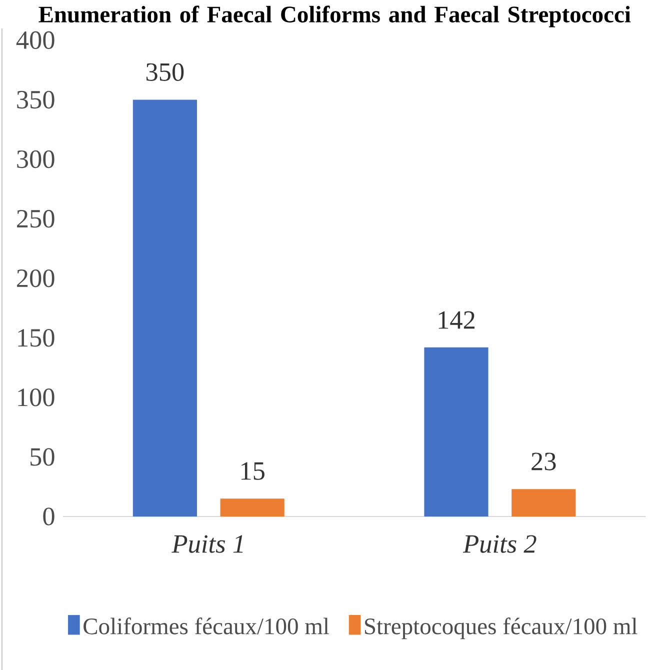 This screenshot has width=669, height=670. What do you see at coordinates (501, 629) in the screenshot?
I see `legend-label: Streptocoques fécaux/100 ml` at bounding box center [501, 629].